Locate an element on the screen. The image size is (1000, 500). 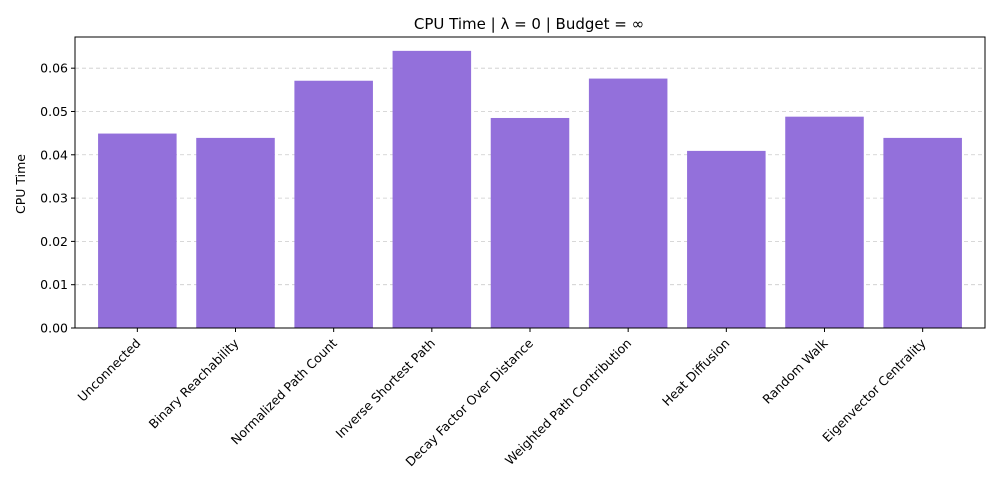
x-tick-label: Unconnected is located at coordinates (108, 370).